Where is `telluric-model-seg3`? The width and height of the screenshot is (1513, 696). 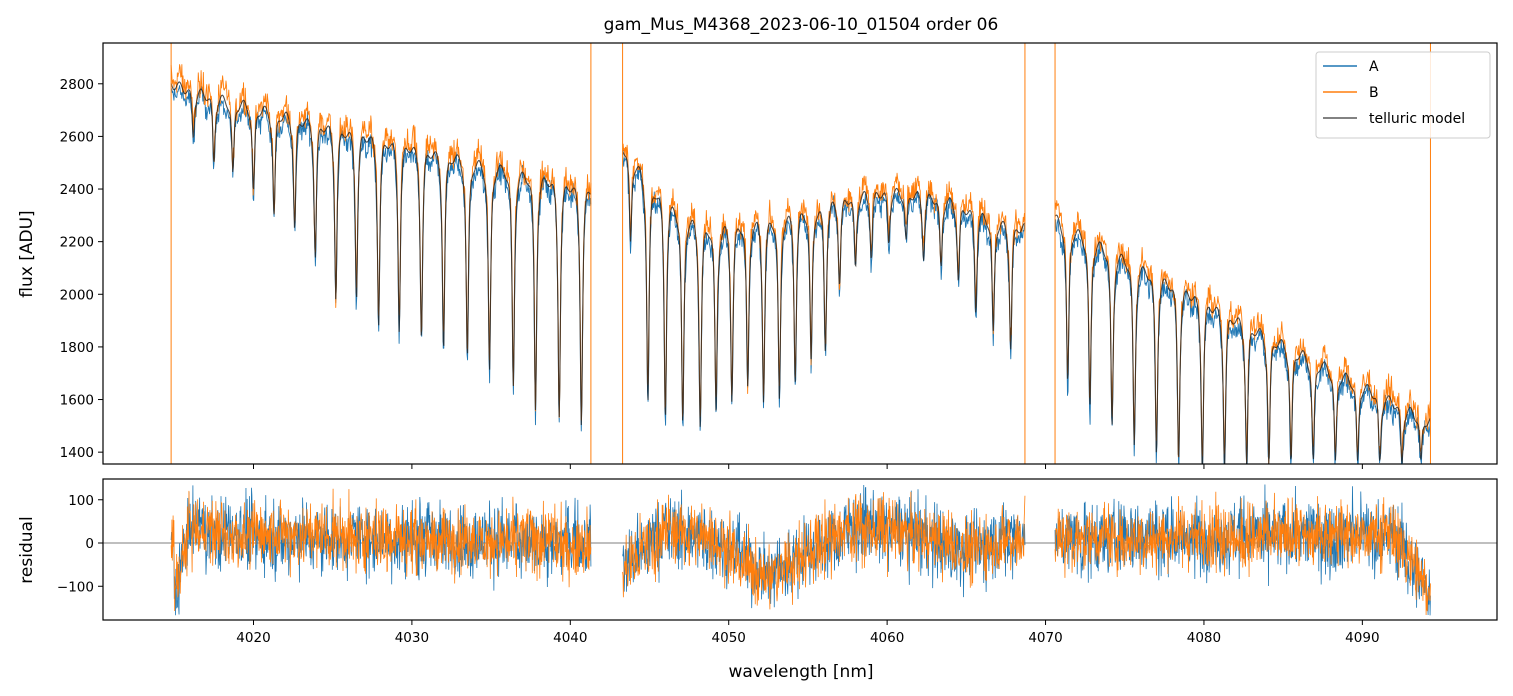 telluric-model-seg3 is located at coordinates (1242, 339).